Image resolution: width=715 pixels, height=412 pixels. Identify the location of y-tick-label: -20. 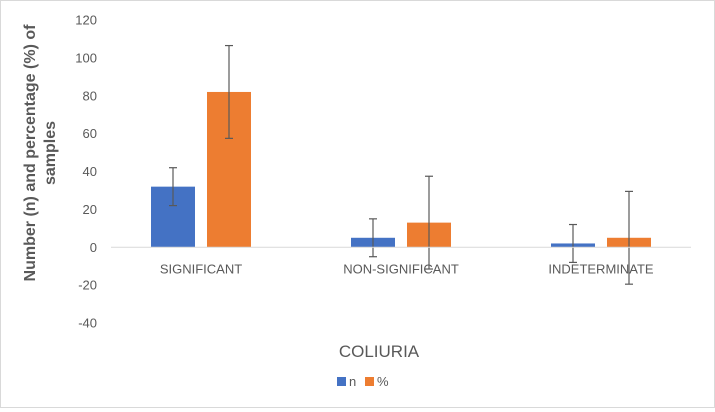
(87, 285).